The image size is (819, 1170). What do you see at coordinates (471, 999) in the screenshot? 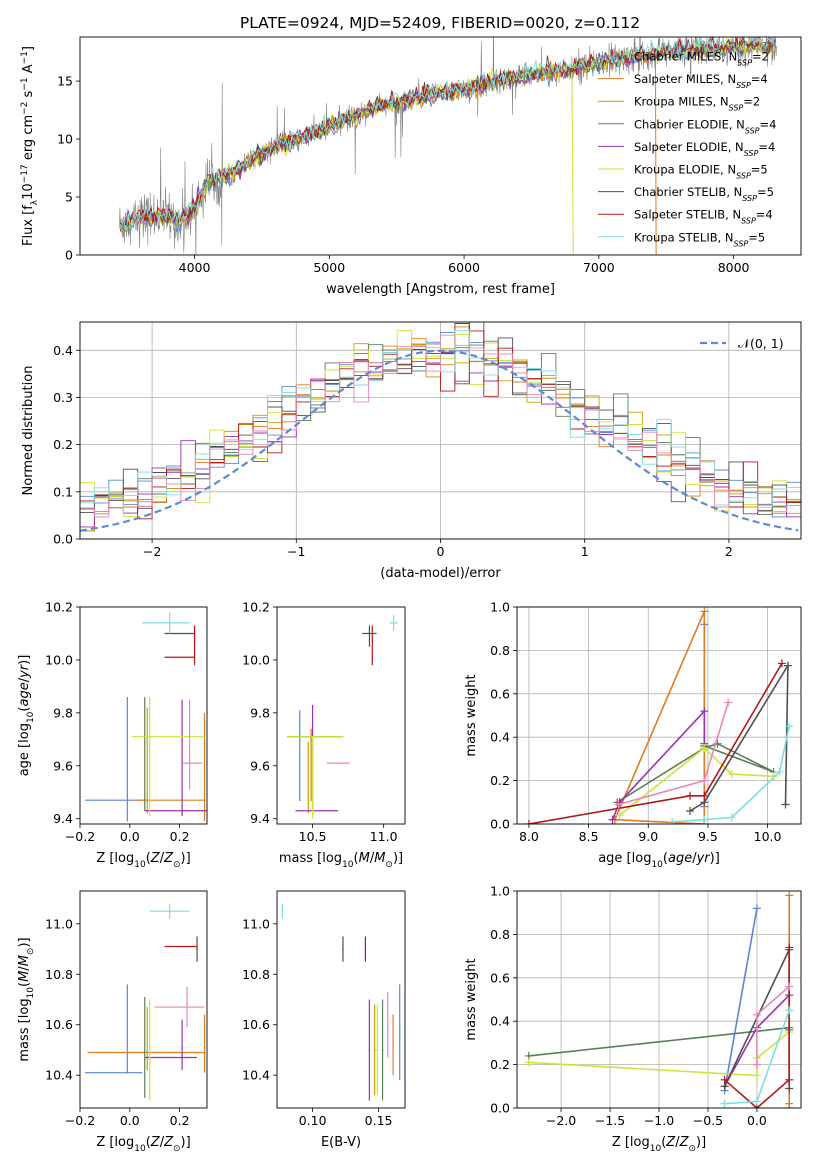
I see `weight-vs-Z-ylabel: mass weight` at bounding box center [471, 999].